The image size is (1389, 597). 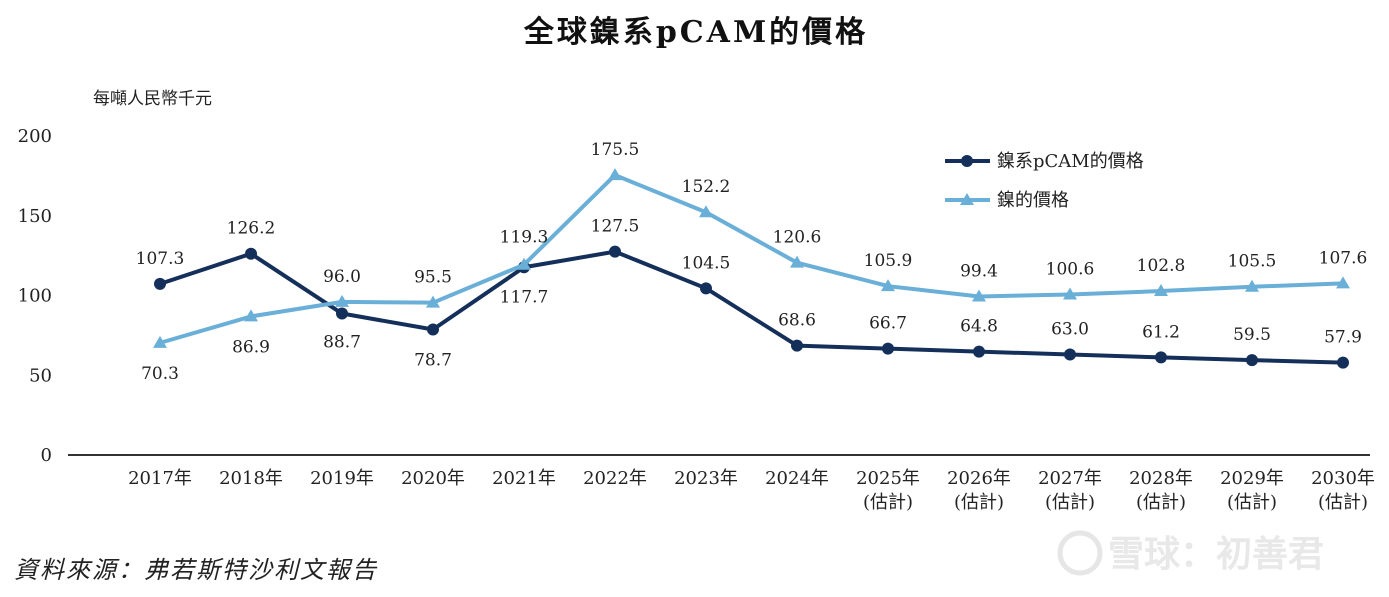 What do you see at coordinates (1070, 161) in the screenshot?
I see `legend-label: 鎳系pCAM的價格` at bounding box center [1070, 161].